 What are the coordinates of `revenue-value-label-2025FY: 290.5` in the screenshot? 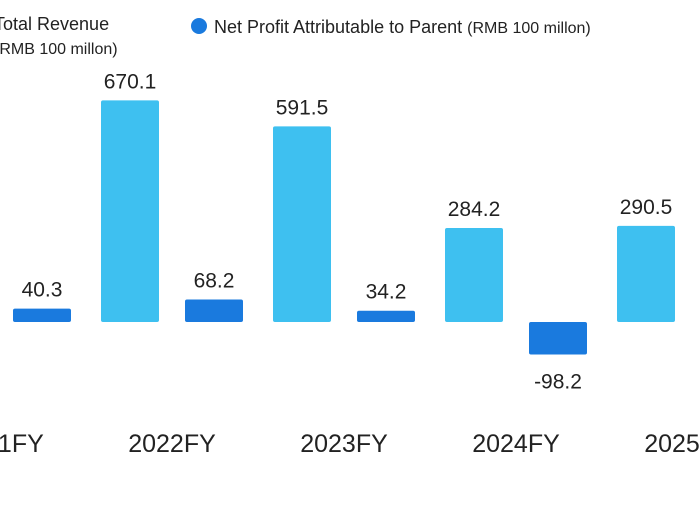 It's located at (646, 207).